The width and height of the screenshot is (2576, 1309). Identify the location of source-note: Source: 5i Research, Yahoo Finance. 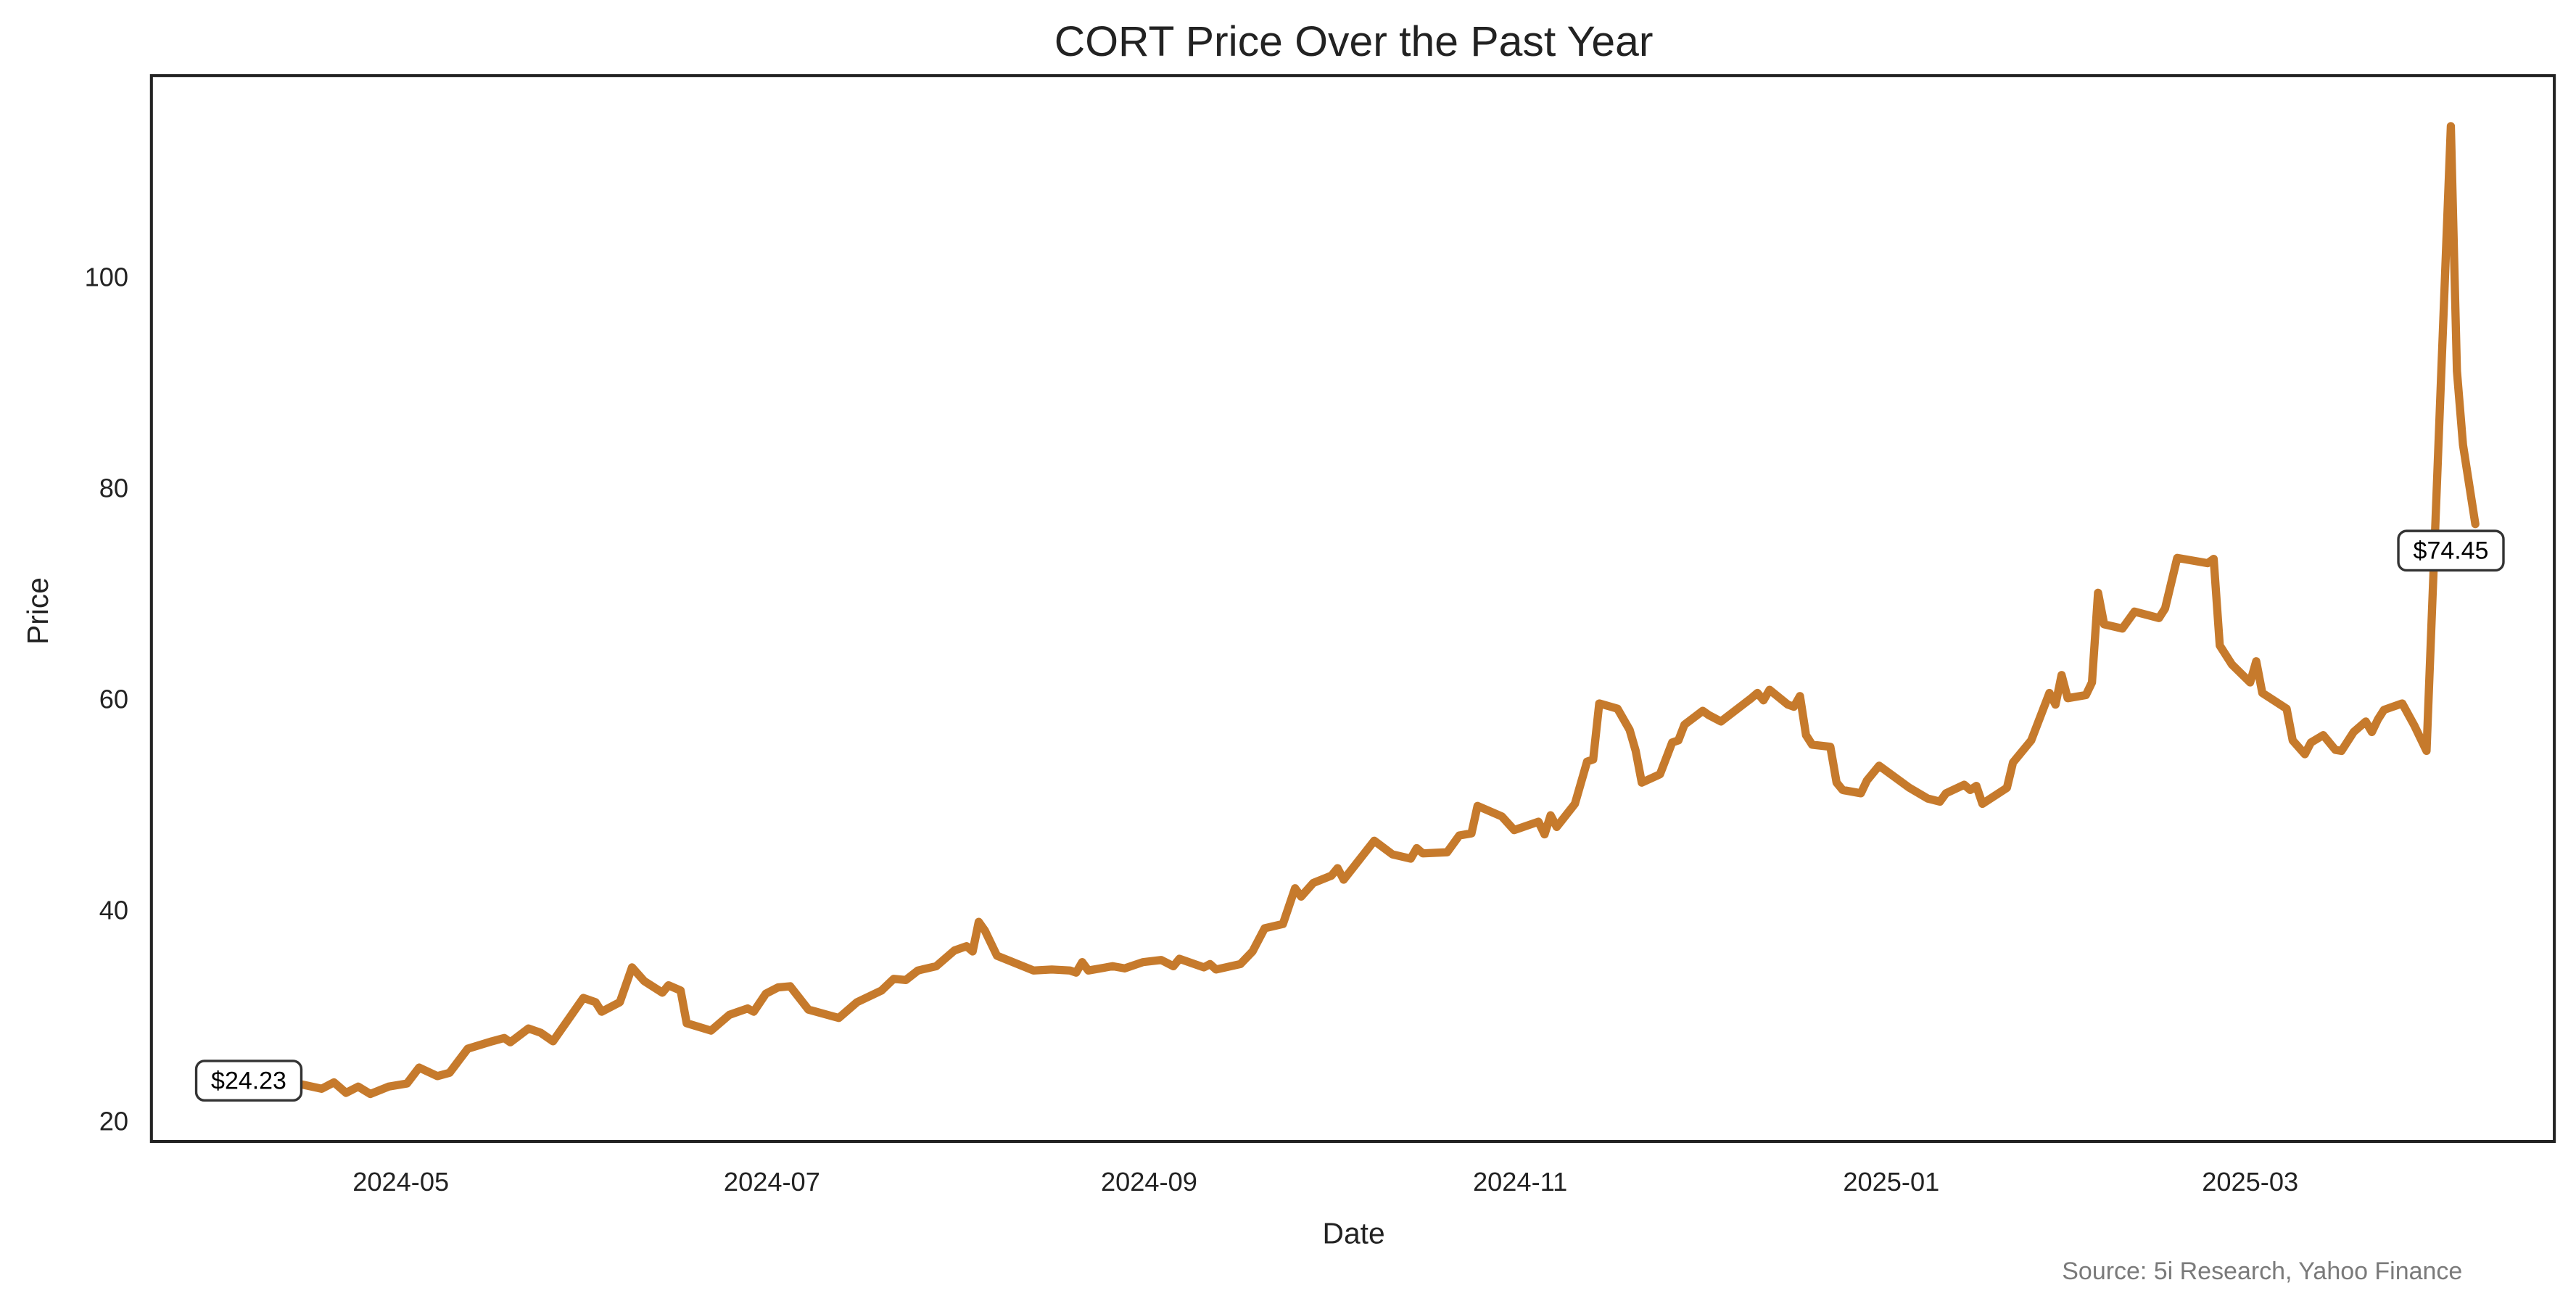
(2262, 1271).